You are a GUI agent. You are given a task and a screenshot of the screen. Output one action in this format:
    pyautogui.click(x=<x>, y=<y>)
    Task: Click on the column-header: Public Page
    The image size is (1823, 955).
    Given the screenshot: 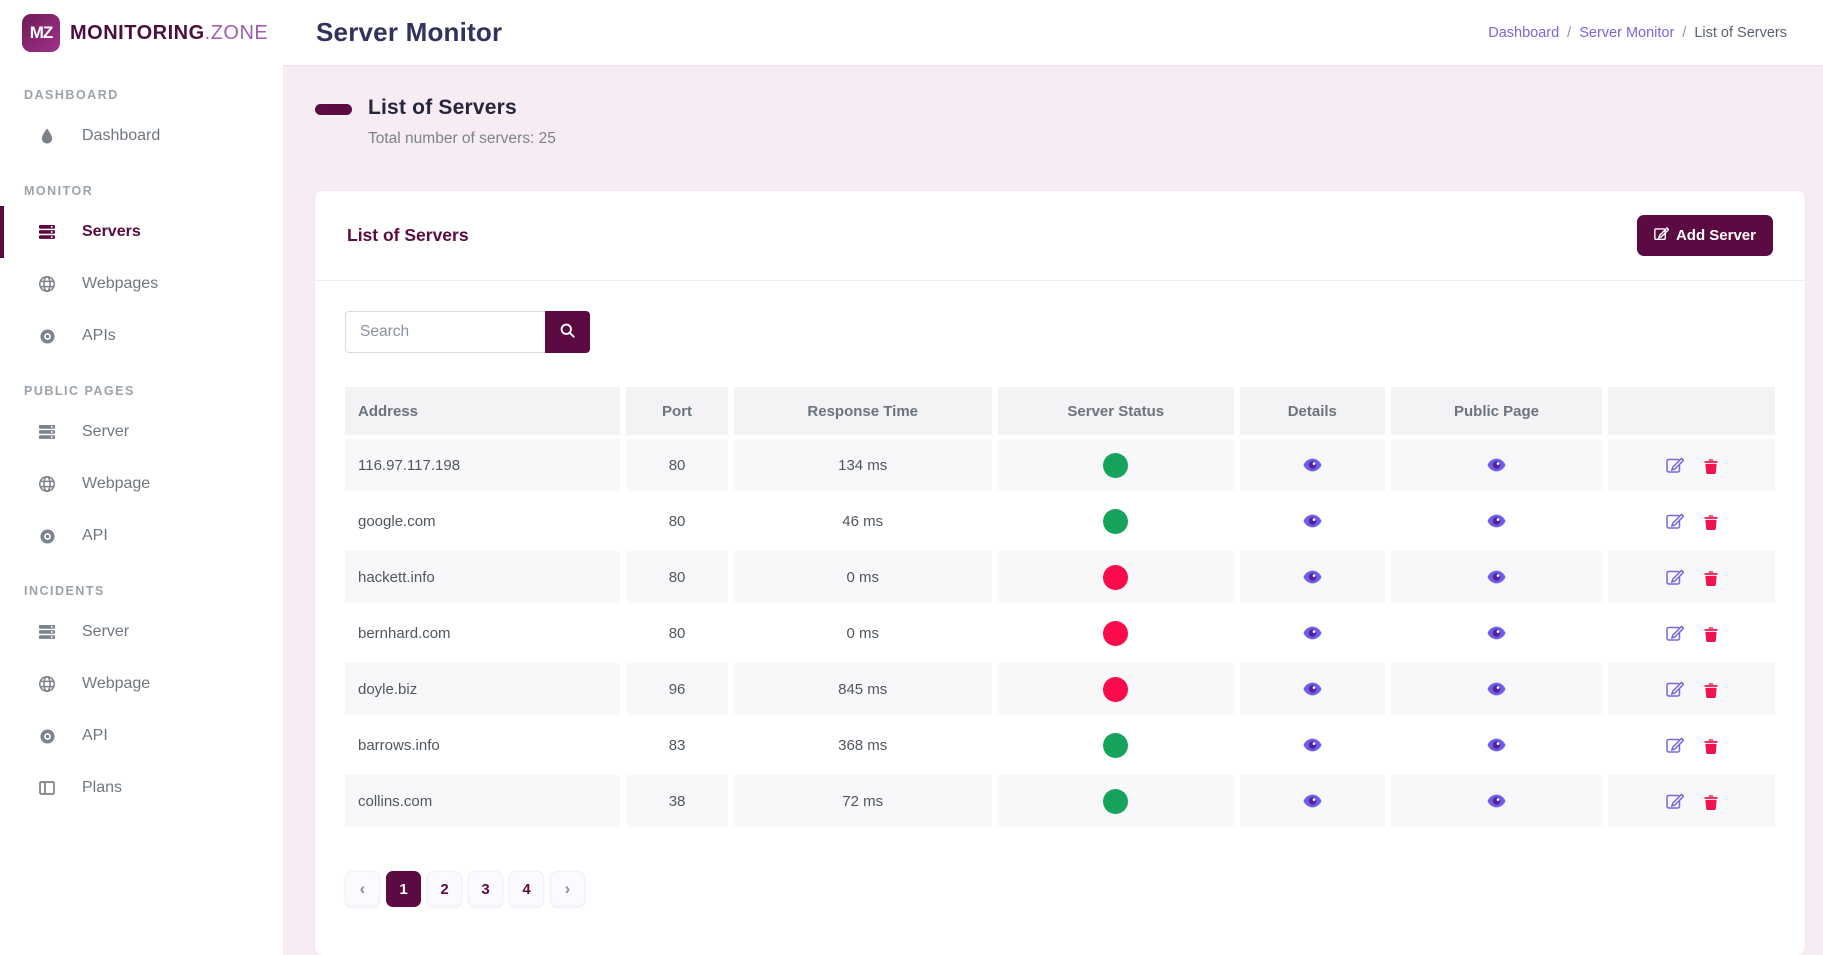 What is the action you would take?
    pyautogui.click(x=1496, y=411)
    